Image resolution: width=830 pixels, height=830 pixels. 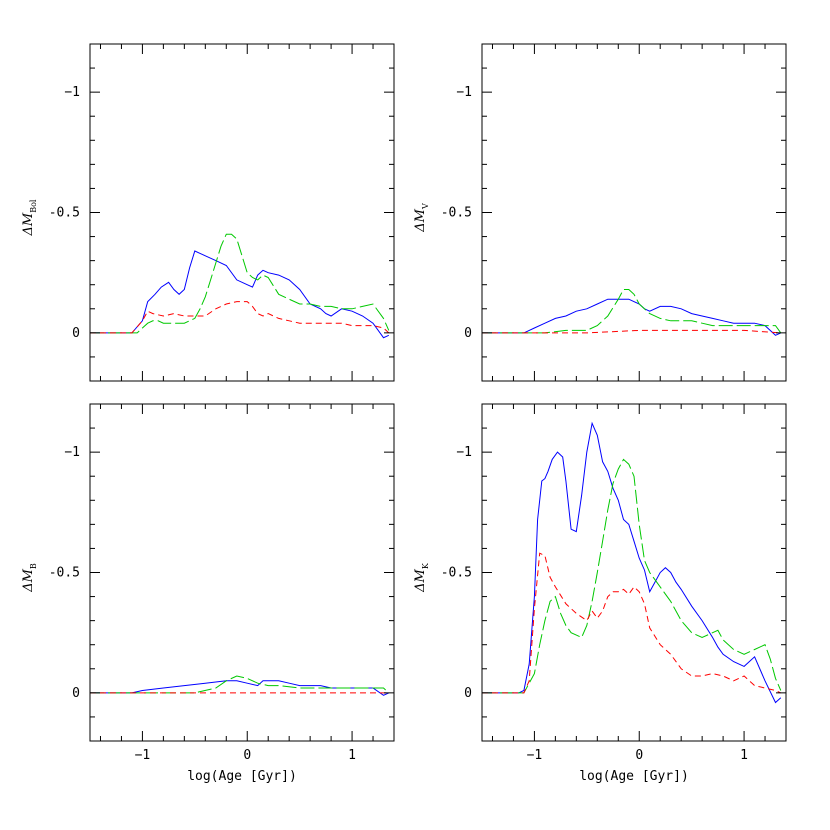 I want to click on y-axis-label: ΔMK, so click(x=421, y=577).